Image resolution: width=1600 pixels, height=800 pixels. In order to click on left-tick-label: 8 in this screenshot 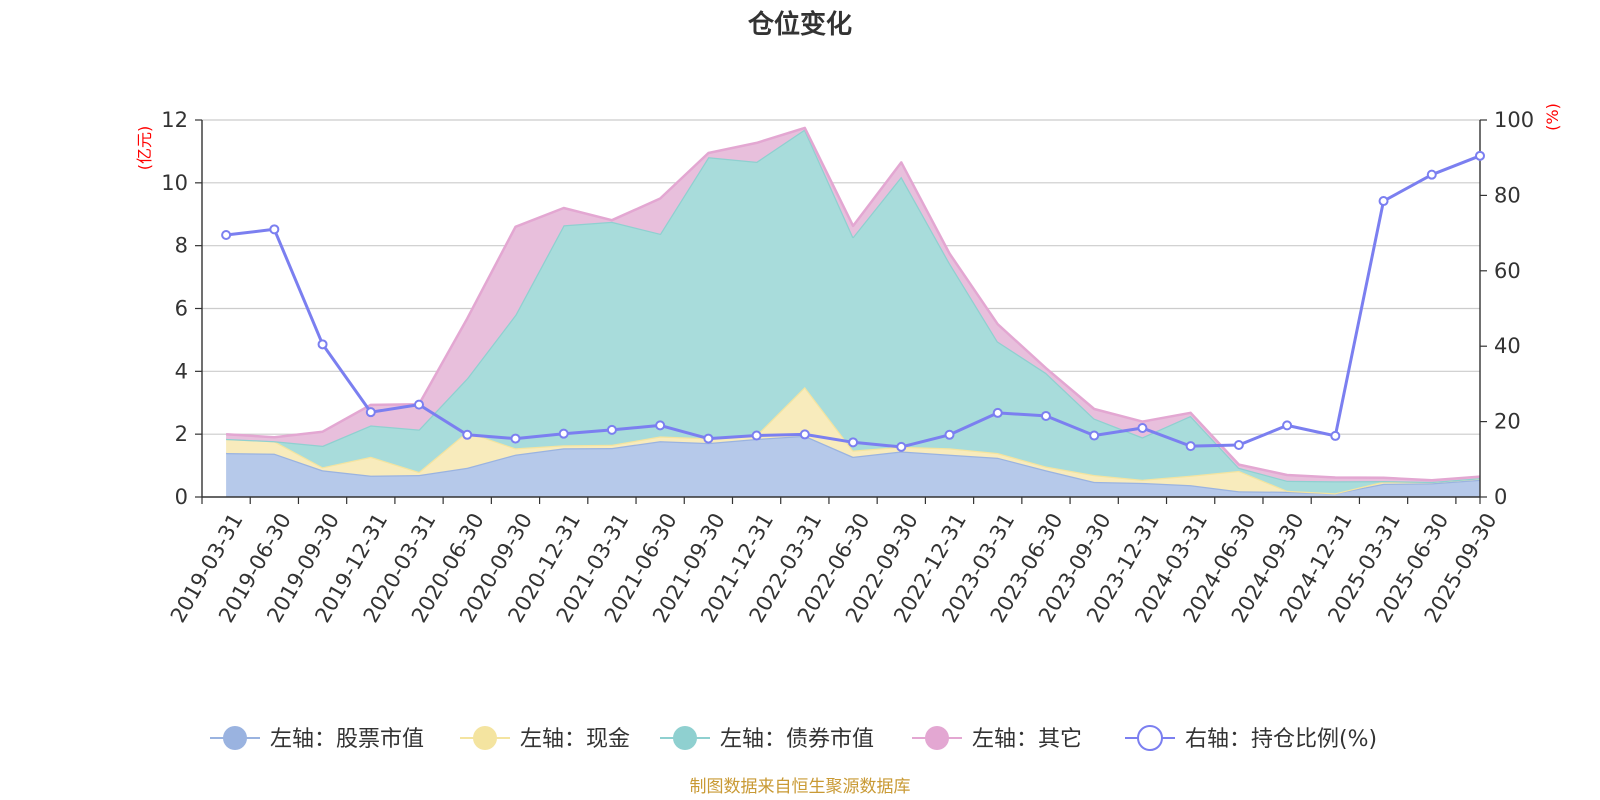, I will do `click(181, 246)`.